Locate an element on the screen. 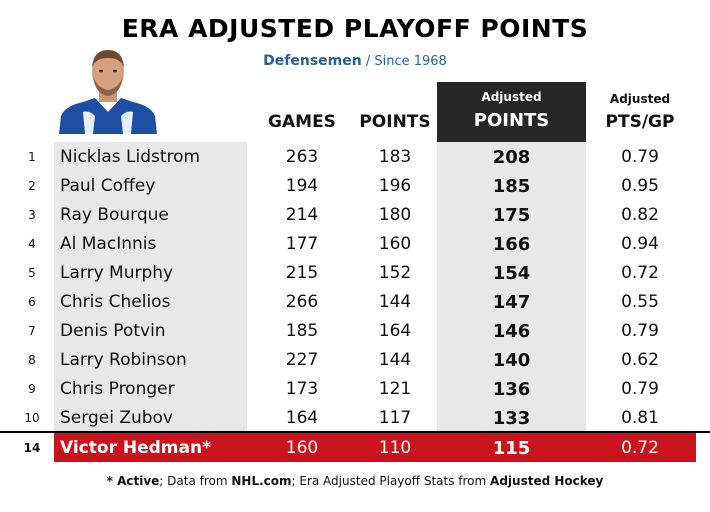 This screenshot has width=710, height=512. subtitle-main: Defensemen is located at coordinates (312, 61).